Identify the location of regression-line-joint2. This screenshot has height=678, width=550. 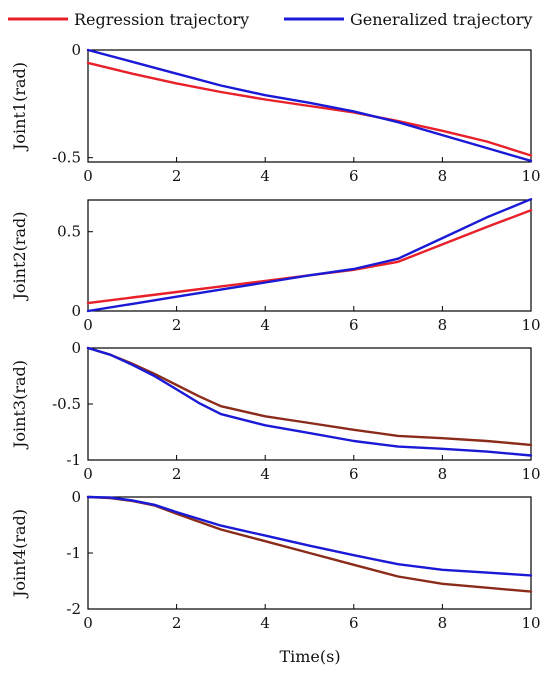
(309, 257).